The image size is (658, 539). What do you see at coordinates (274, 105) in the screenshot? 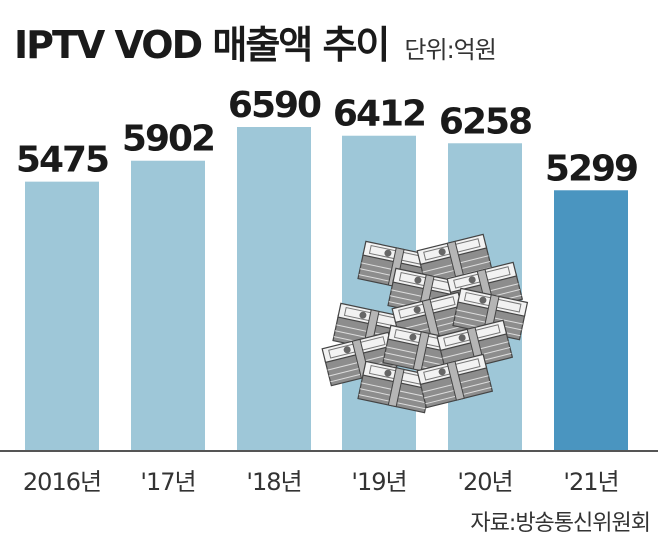
I see `value-label-2: 6590` at bounding box center [274, 105].